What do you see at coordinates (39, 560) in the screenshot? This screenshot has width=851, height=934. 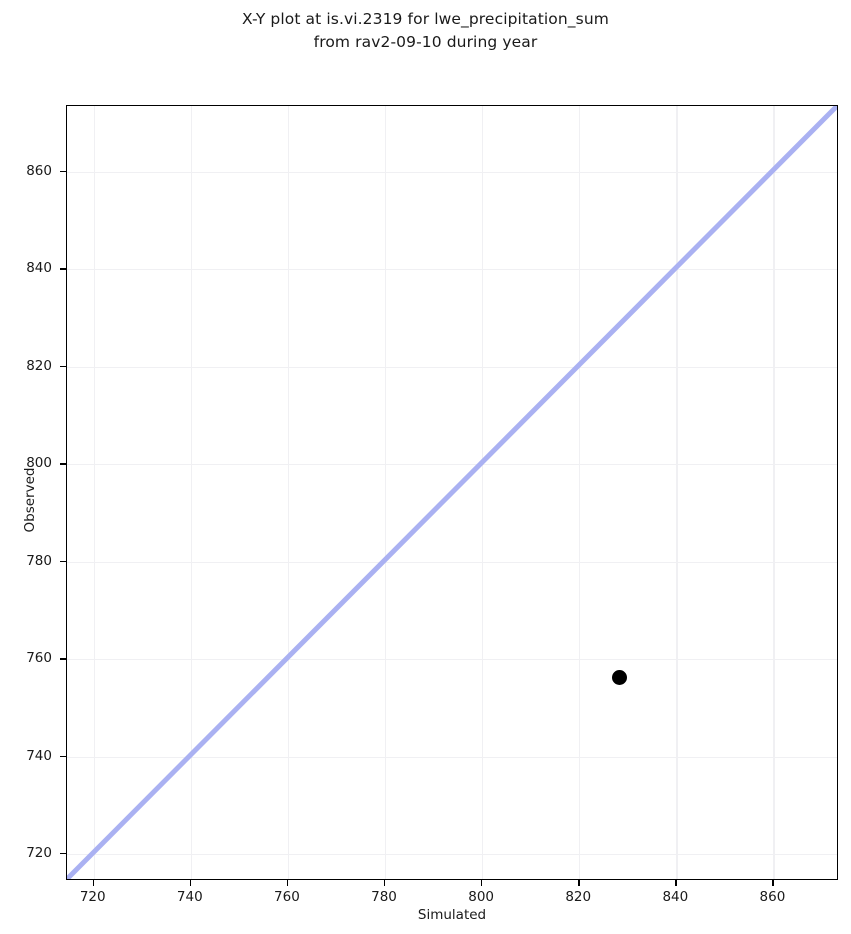 I see `y-tick-label: 780` at bounding box center [39, 560].